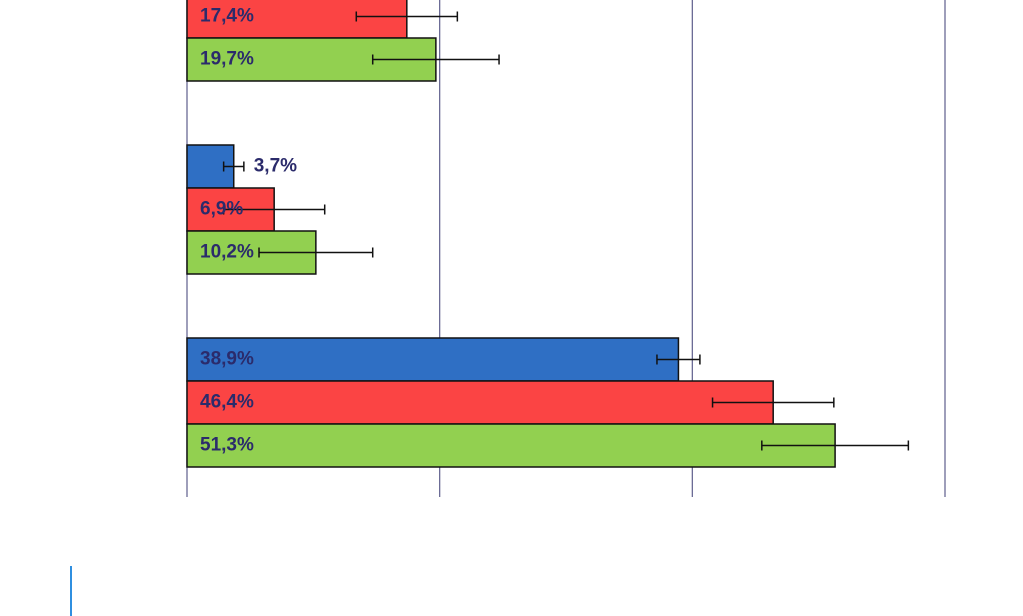 Image resolution: width=1023 pixels, height=616 pixels. Describe the element at coordinates (227, 445) in the screenshot. I see `value-label: 51,3%` at that location.